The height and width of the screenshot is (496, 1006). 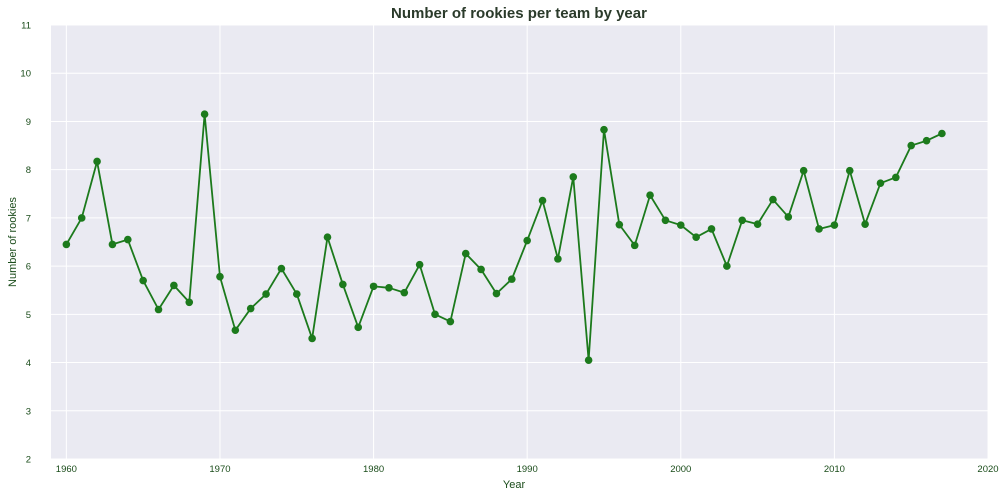 What do you see at coordinates (834, 469) in the screenshot?
I see `x-tick-label: 2010` at bounding box center [834, 469].